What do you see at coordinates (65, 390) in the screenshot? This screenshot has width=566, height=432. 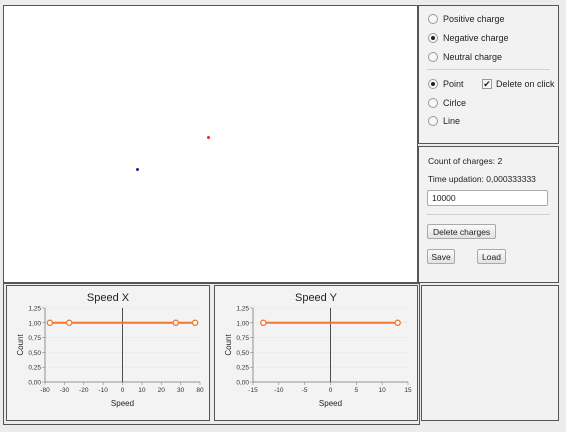 I see `x-tick-label: -30` at bounding box center [65, 390].